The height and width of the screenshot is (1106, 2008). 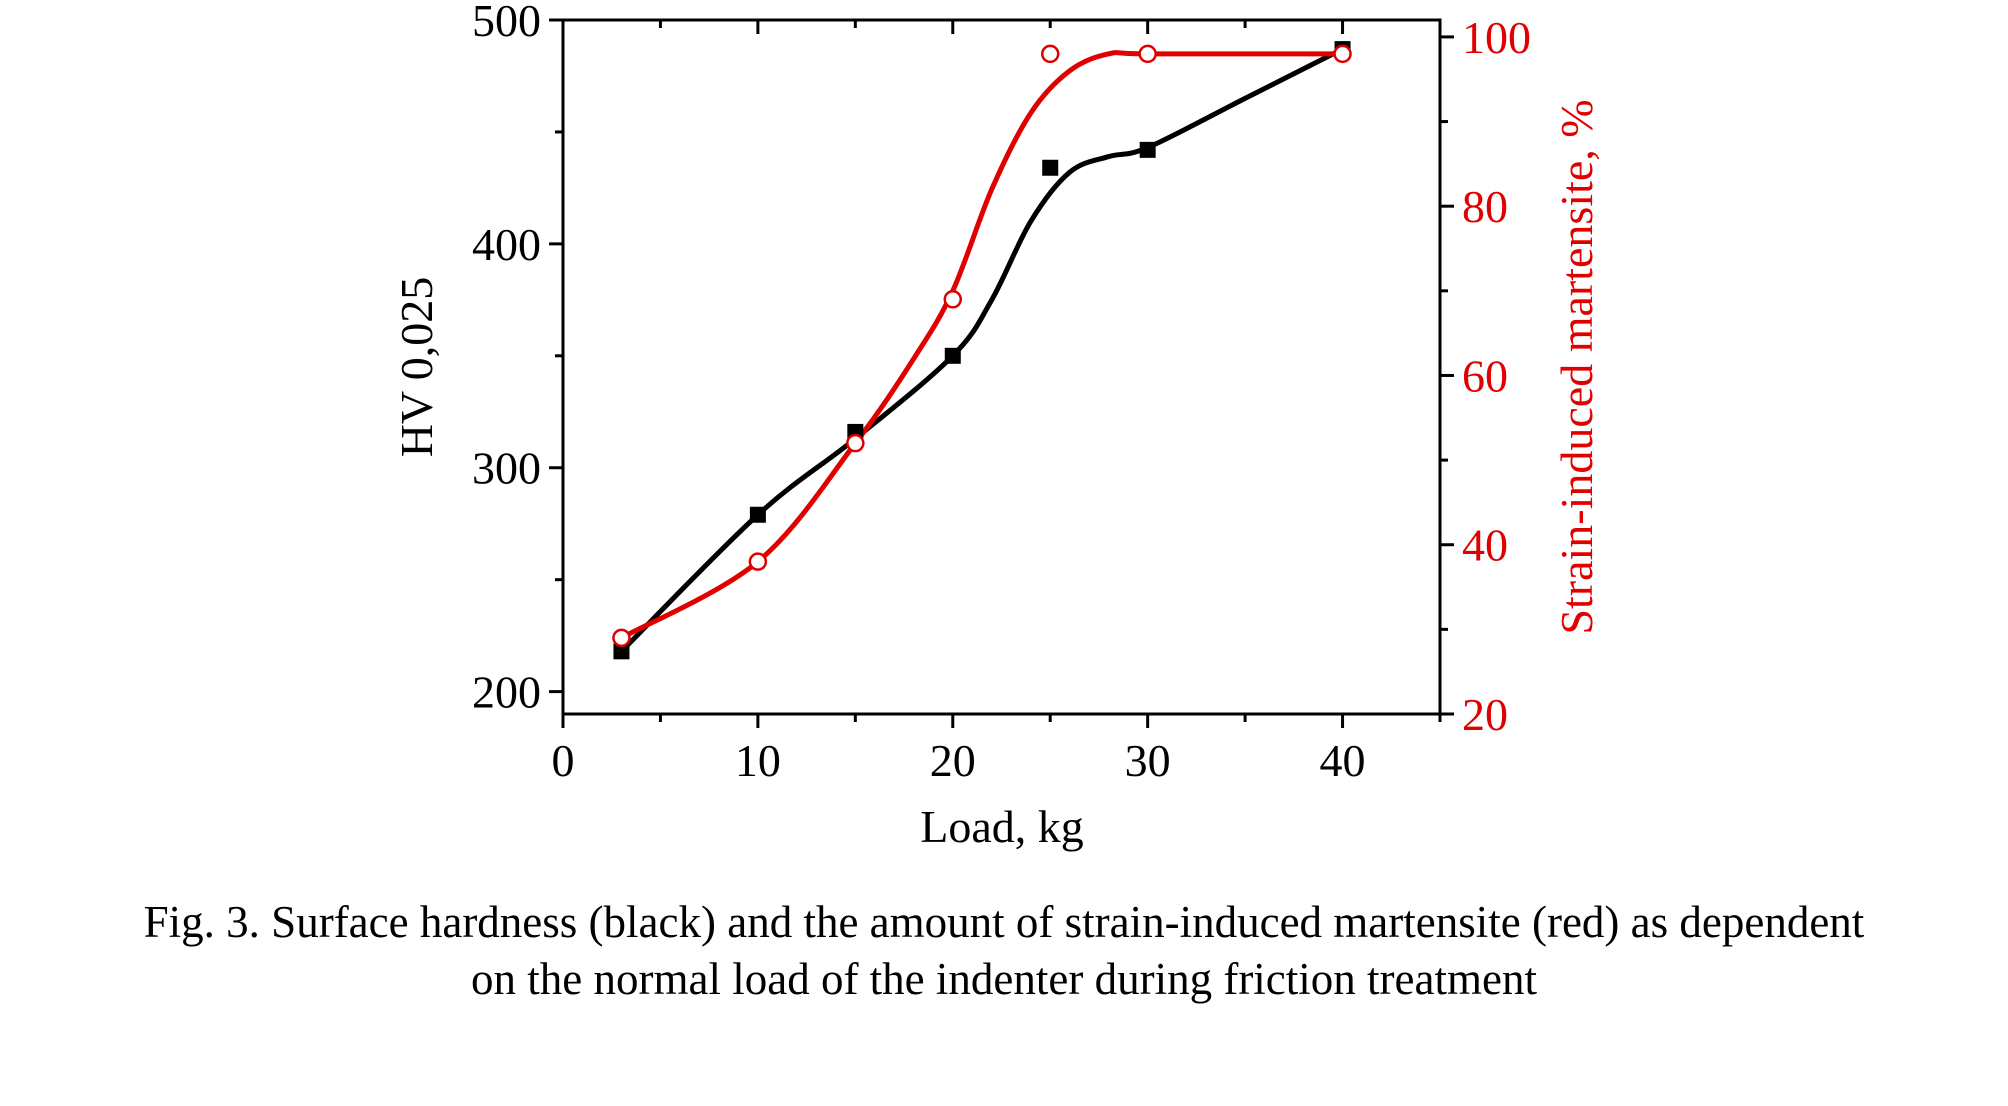 I want to click on y-axis-left-label: HV 0,025, so click(x=416, y=367).